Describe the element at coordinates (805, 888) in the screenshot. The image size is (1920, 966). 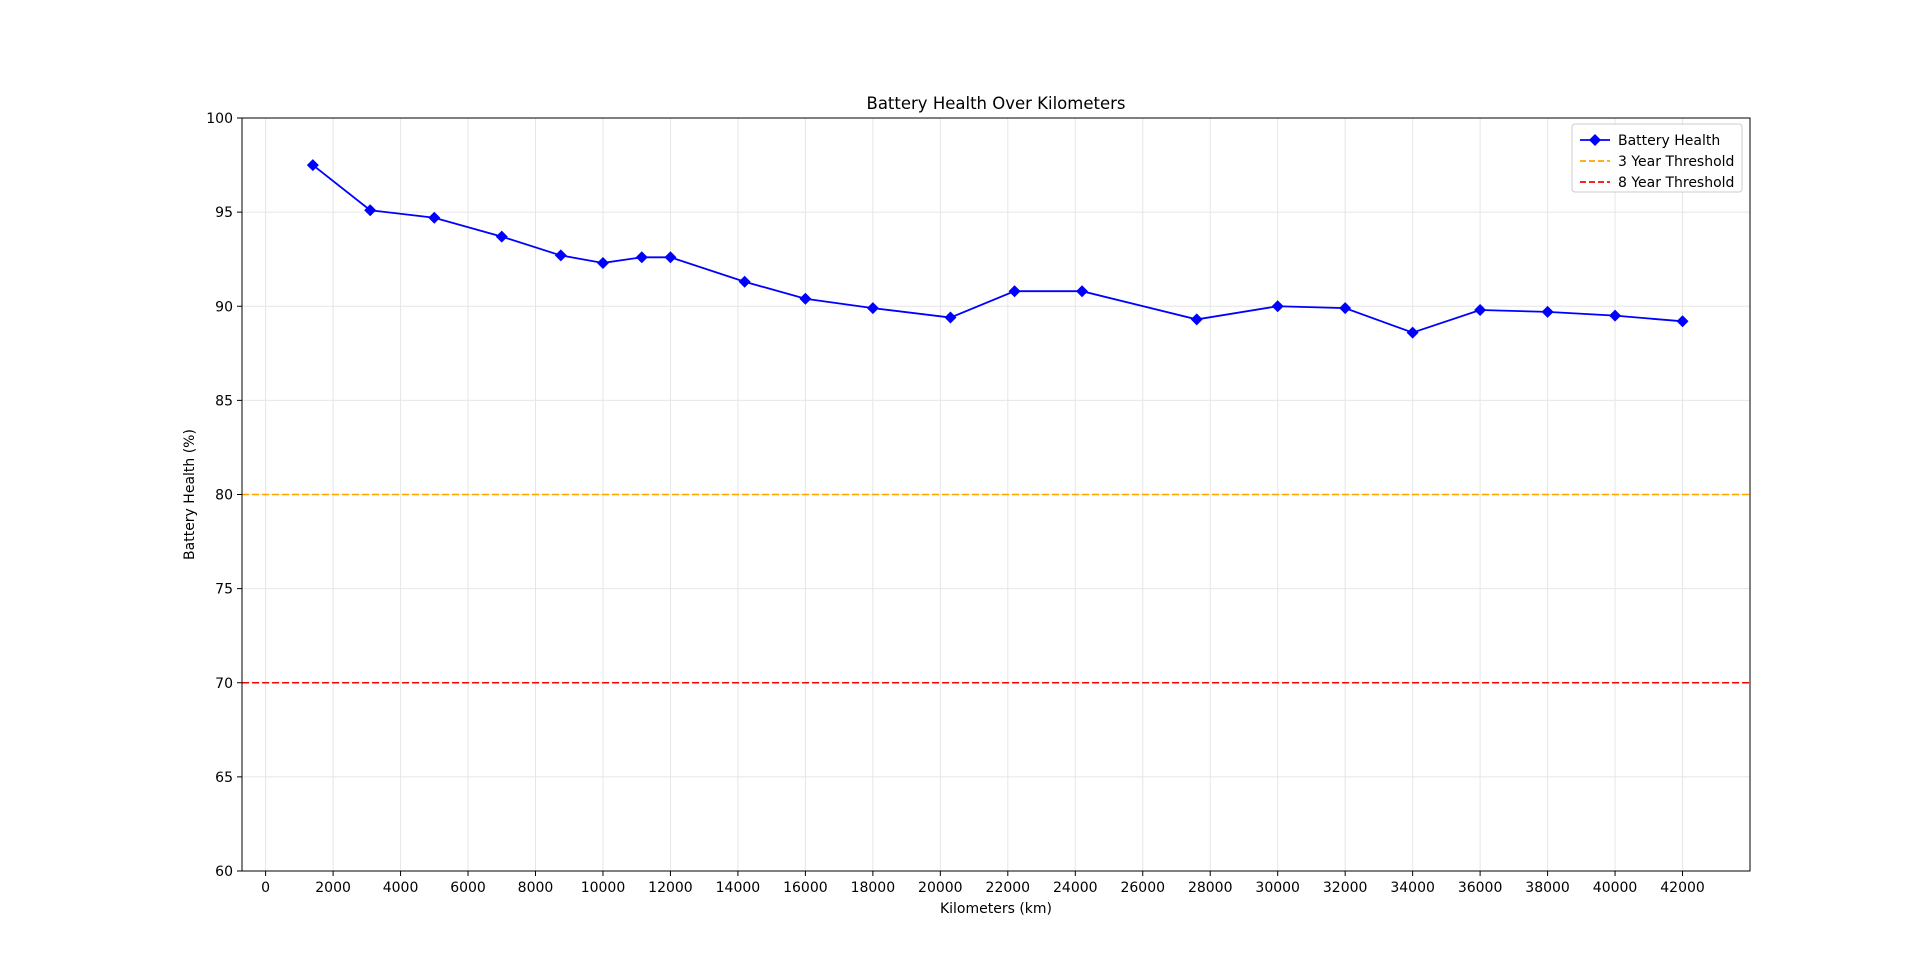
I see `x-tick-label: 16000` at that location.